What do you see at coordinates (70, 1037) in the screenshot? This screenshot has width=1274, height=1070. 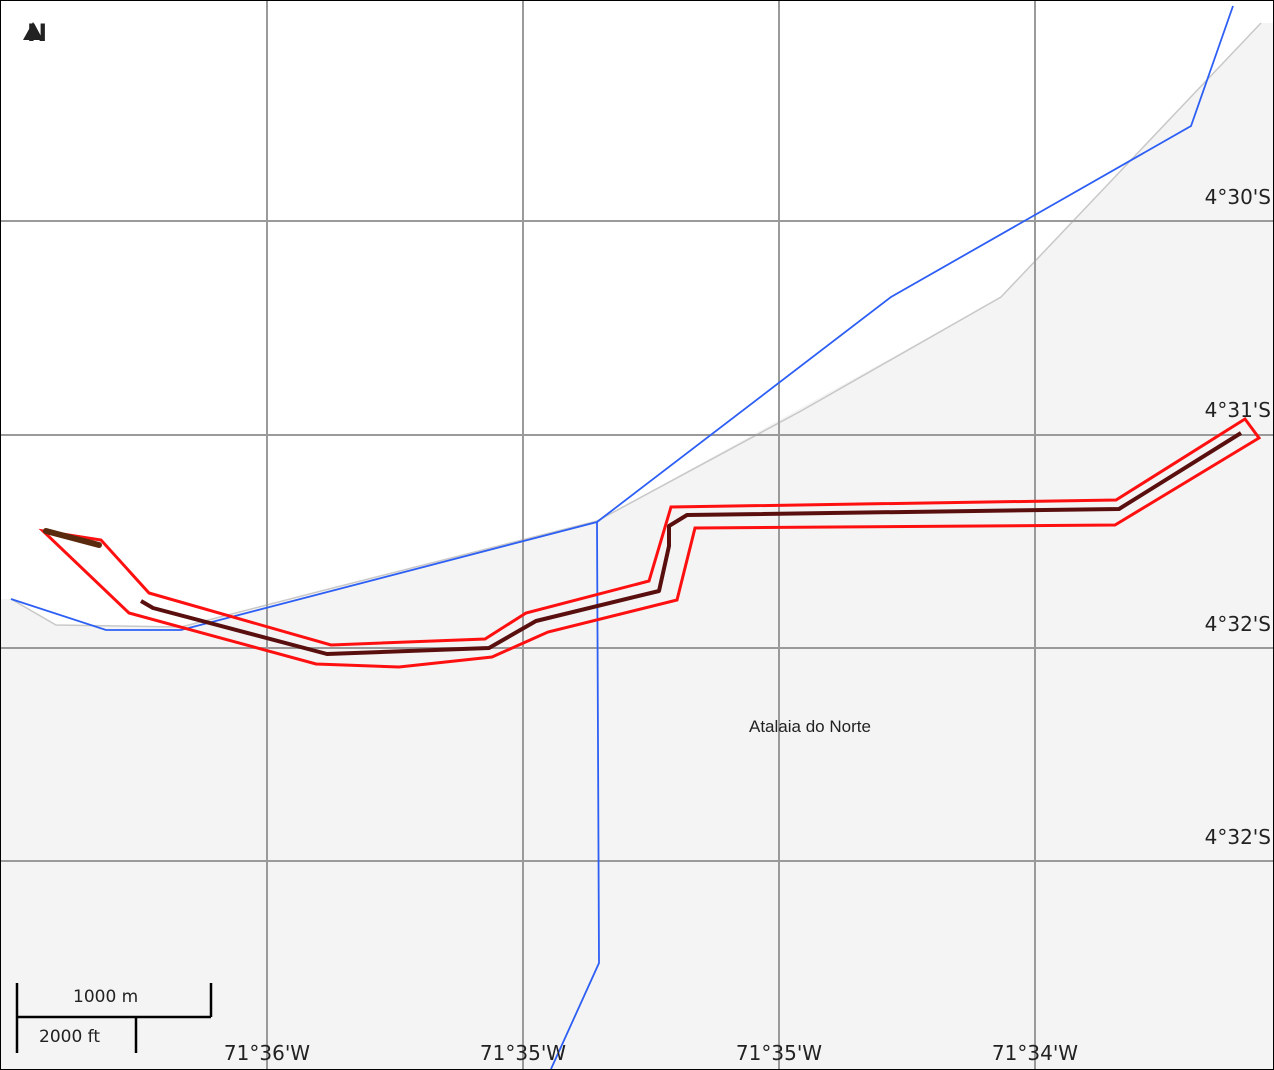 I see `scale-imperial-label: 2000 ft` at bounding box center [70, 1037].